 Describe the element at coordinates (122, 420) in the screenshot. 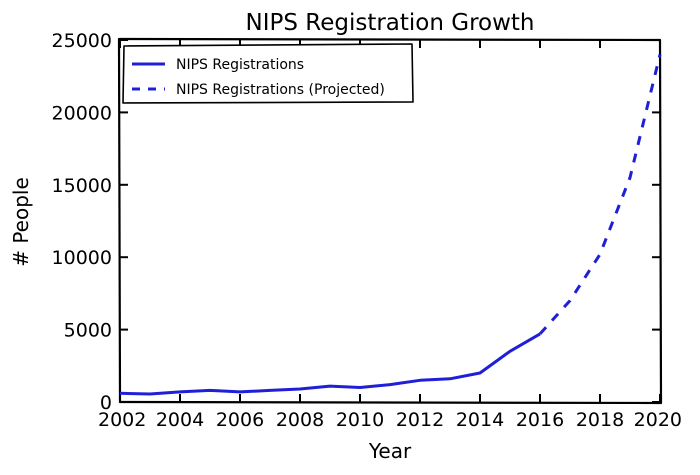

I see `x-tick-label: 2002` at that location.